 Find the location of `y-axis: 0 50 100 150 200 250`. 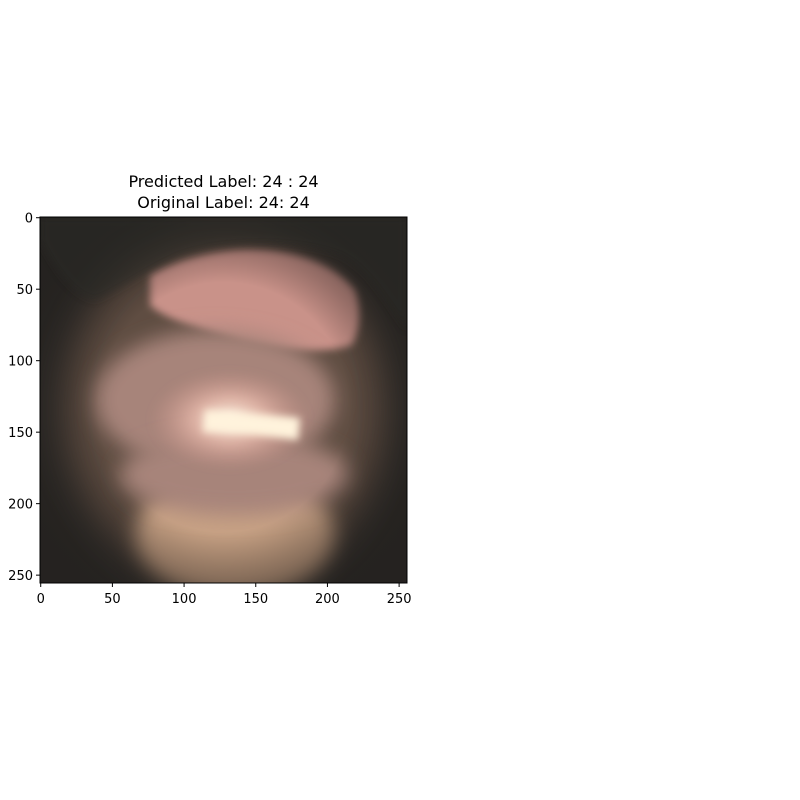

y-axis: 0 50 100 150 200 250 is located at coordinates (24, 398).